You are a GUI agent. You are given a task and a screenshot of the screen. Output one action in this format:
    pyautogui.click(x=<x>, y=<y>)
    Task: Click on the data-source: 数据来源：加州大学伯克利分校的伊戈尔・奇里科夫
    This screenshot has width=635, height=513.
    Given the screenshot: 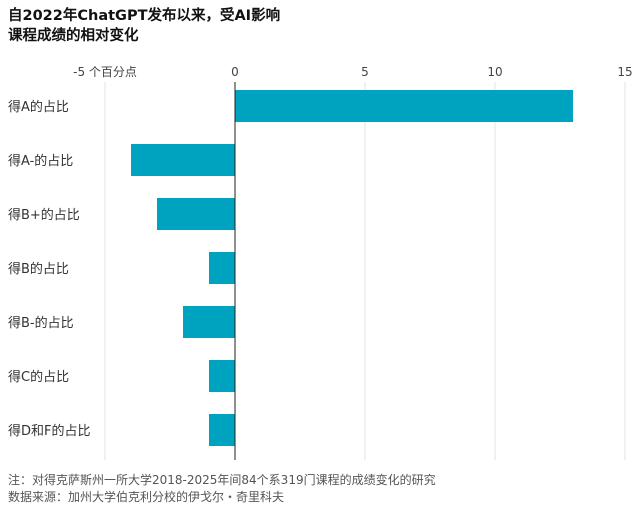 What is the action you would take?
    pyautogui.click(x=146, y=497)
    